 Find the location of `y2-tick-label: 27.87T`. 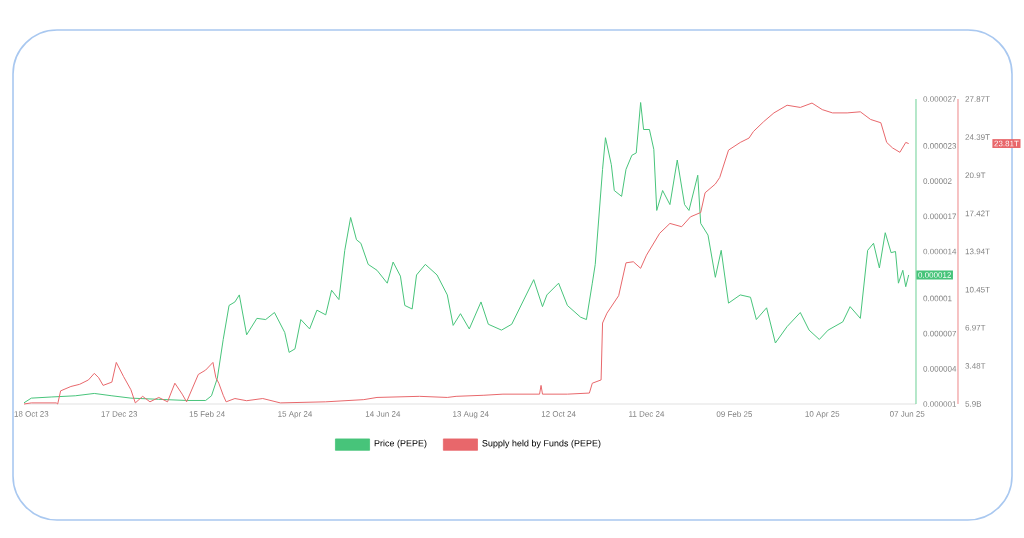

y2-tick-label: 27.87T is located at coordinates (977, 99).